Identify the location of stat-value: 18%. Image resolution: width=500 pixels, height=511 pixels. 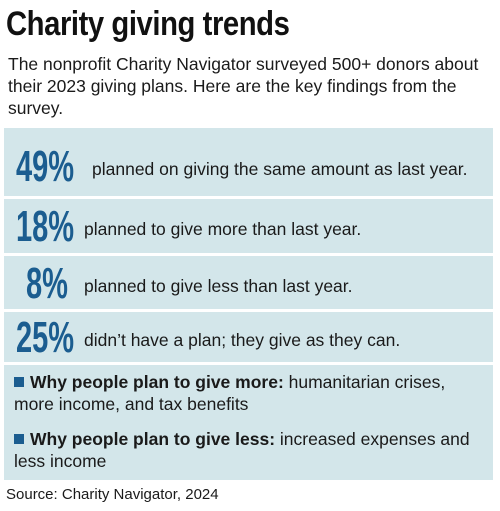
(45, 226).